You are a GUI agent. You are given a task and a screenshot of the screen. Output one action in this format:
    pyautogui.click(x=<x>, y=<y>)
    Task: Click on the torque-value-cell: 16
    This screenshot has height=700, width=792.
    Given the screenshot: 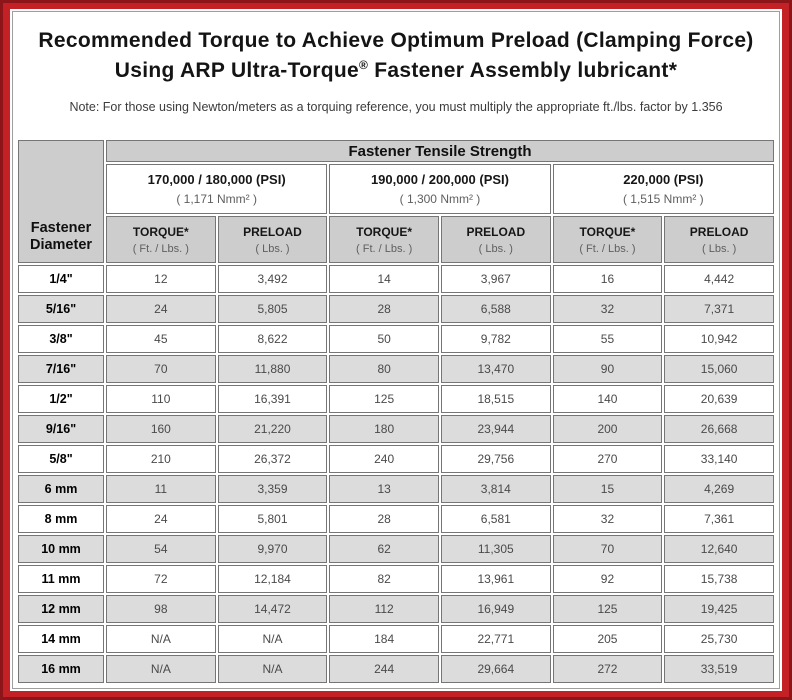 What is the action you would take?
    pyautogui.click(x=607, y=279)
    